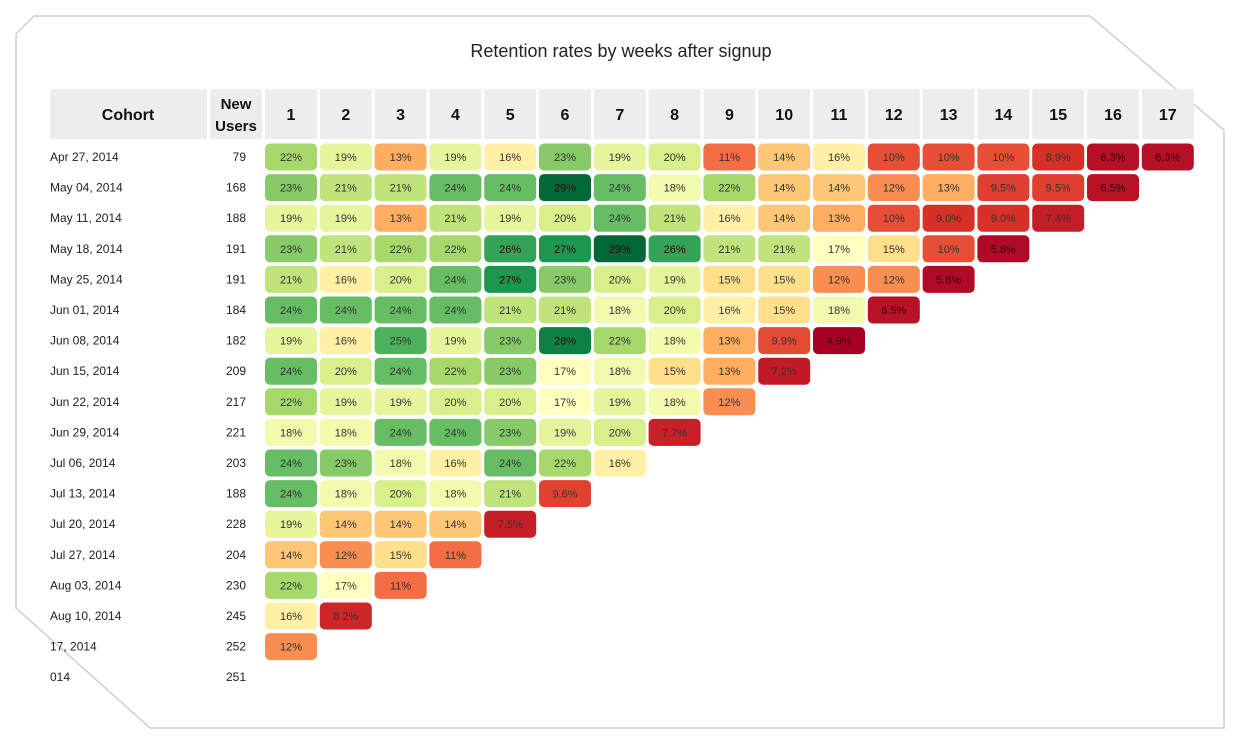 This screenshot has width=1241, height=748. I want to click on cohort-label: May 04, 2014, so click(86, 188).